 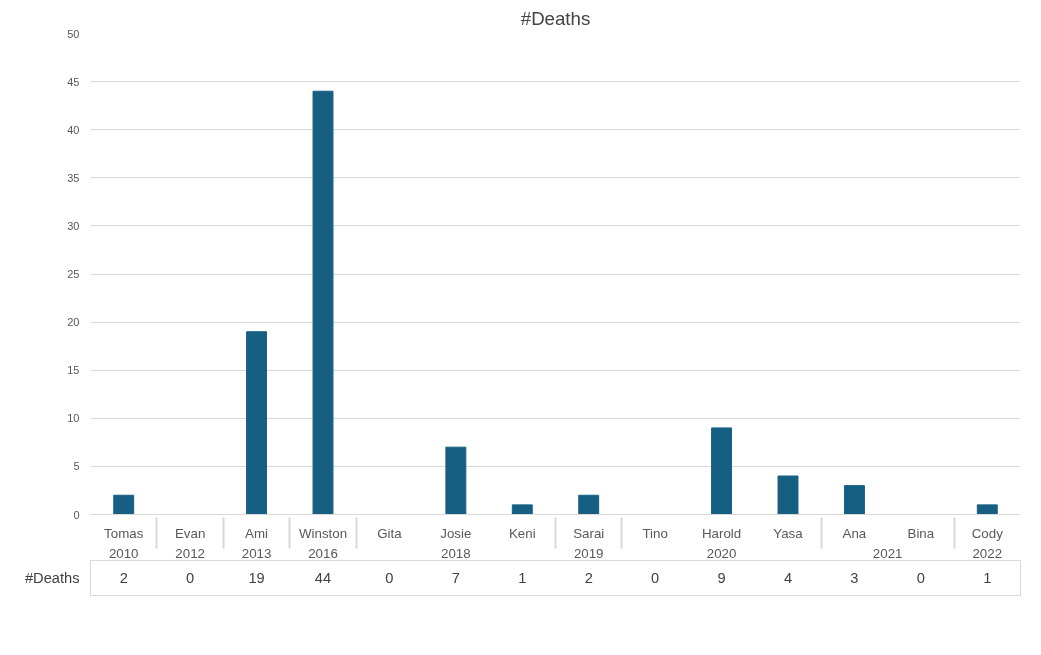 I want to click on x-tick-label: Ana, so click(x=854, y=533).